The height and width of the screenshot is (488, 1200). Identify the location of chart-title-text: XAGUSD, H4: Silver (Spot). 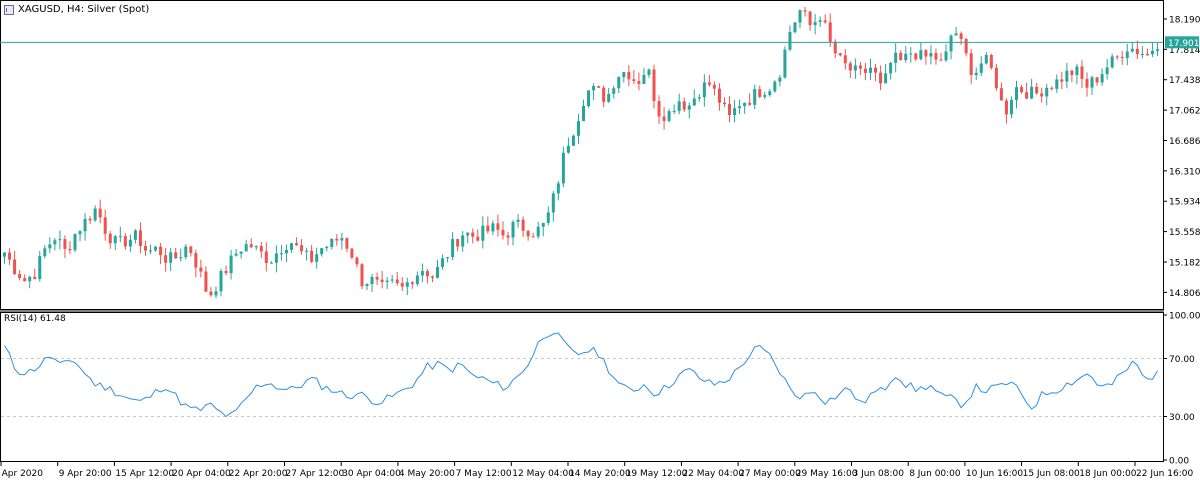
(84, 9).